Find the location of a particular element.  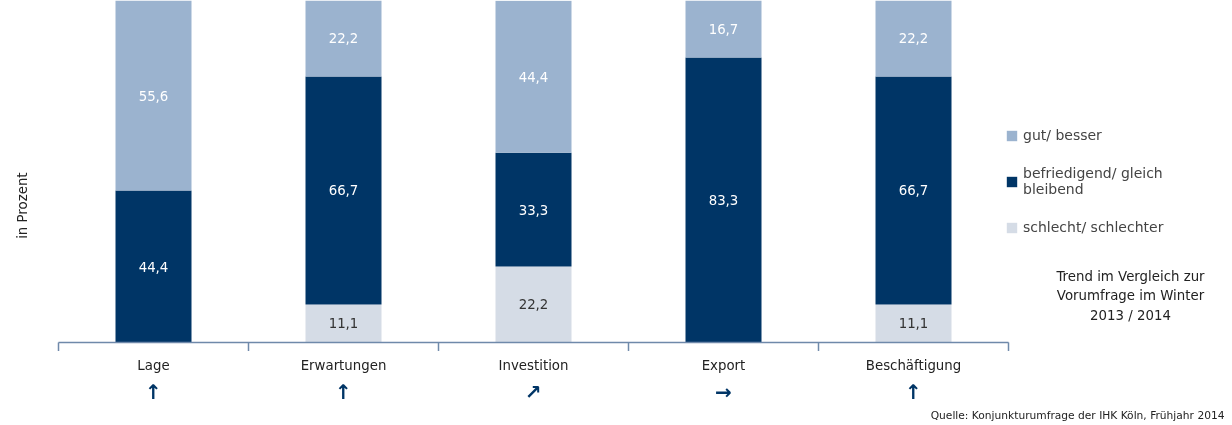

data-label: 16,7 is located at coordinates (723, 30).